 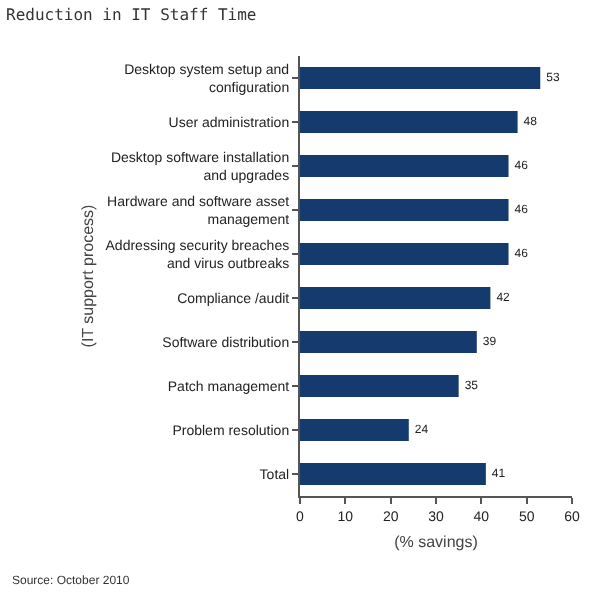 What do you see at coordinates (436, 542) in the screenshot?
I see `x-axis-title: (% savings)` at bounding box center [436, 542].